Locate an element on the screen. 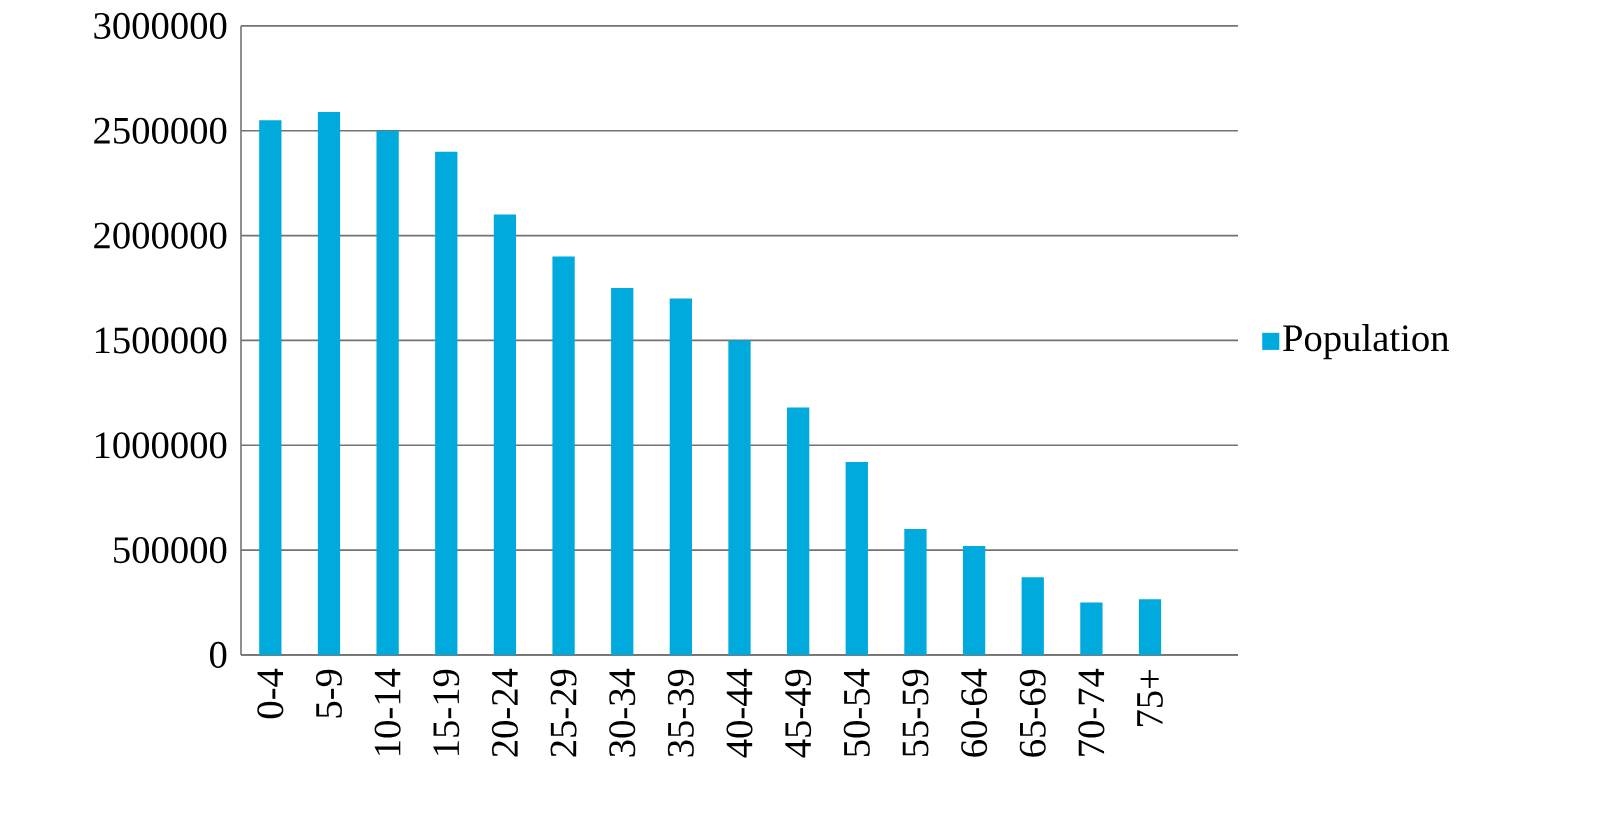 The image size is (1606, 827). x-tick-label: 35-39 is located at coordinates (680, 713).